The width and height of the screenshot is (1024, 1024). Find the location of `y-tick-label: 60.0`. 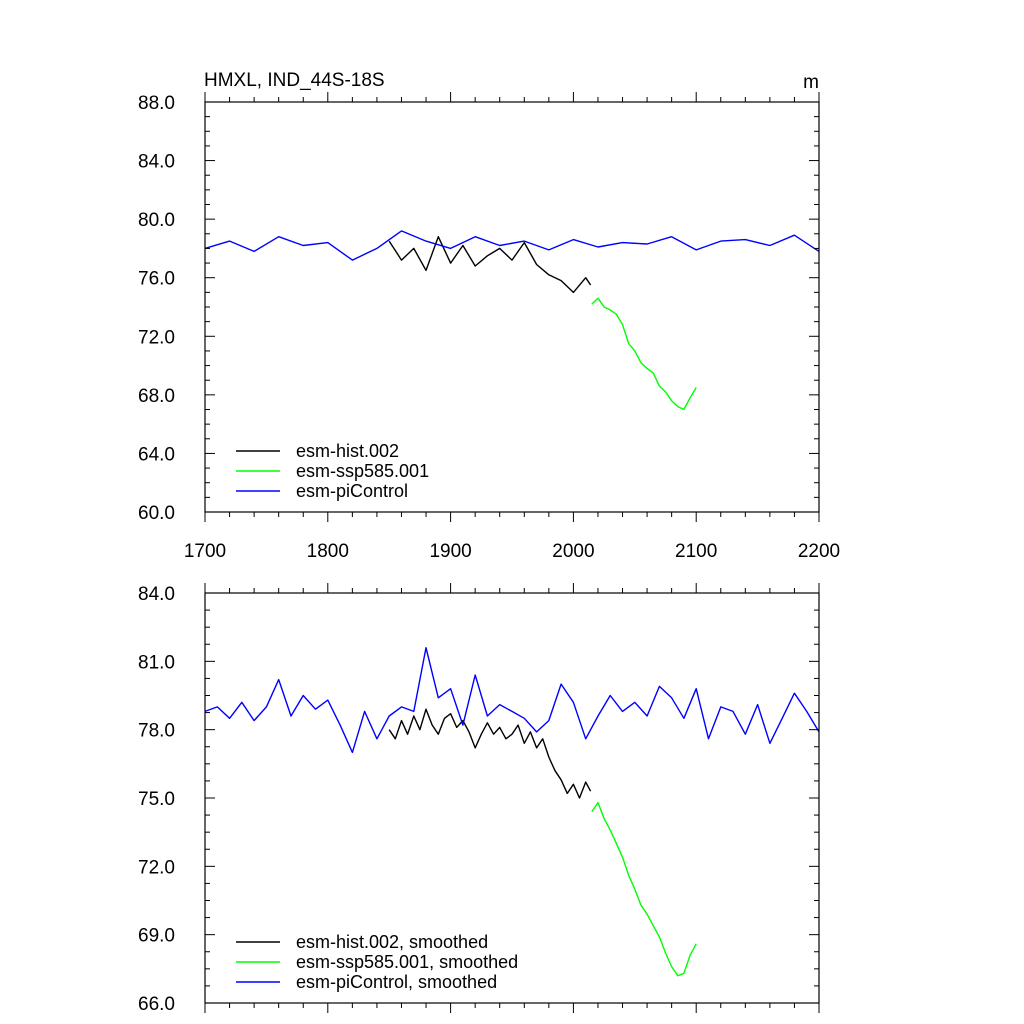

y-tick-label: 60.0 is located at coordinates (156, 513).